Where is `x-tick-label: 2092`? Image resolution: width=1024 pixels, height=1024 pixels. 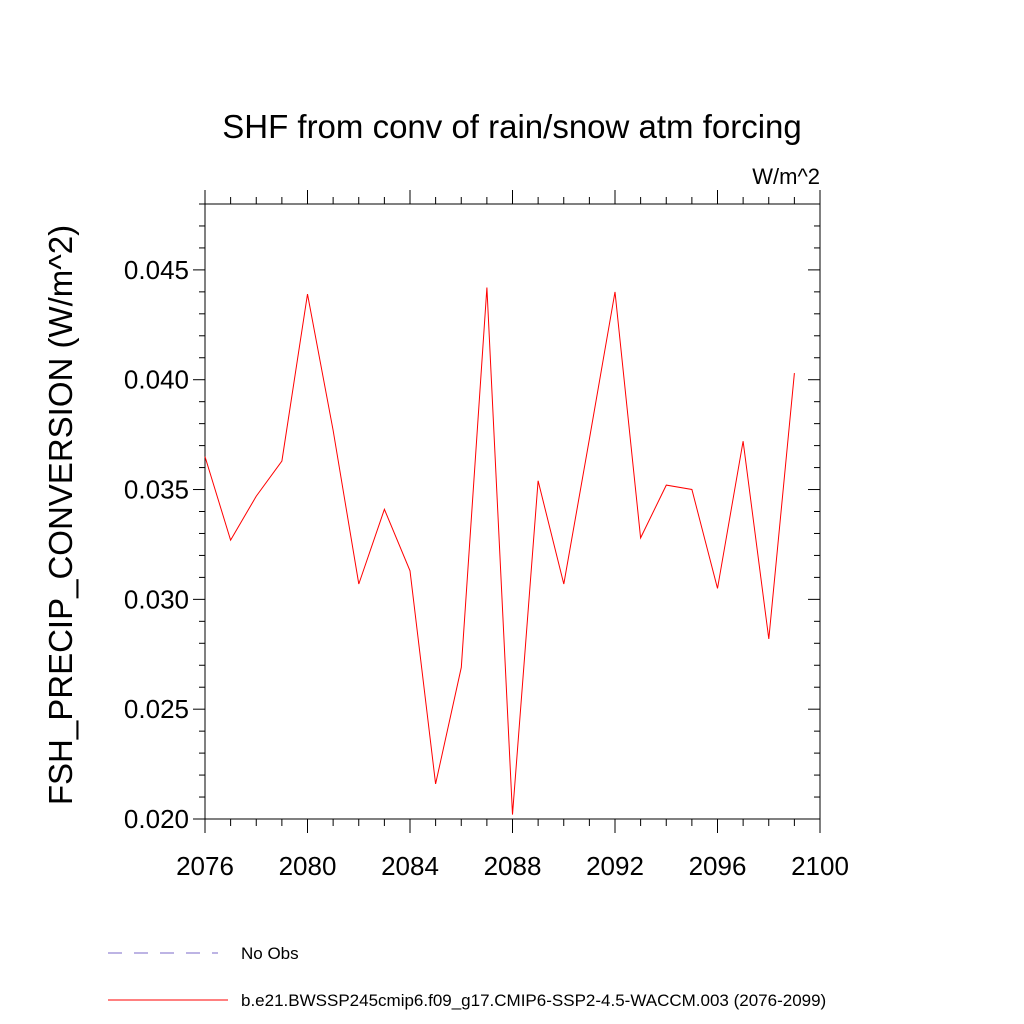
x-tick-label: 2092 is located at coordinates (615, 866).